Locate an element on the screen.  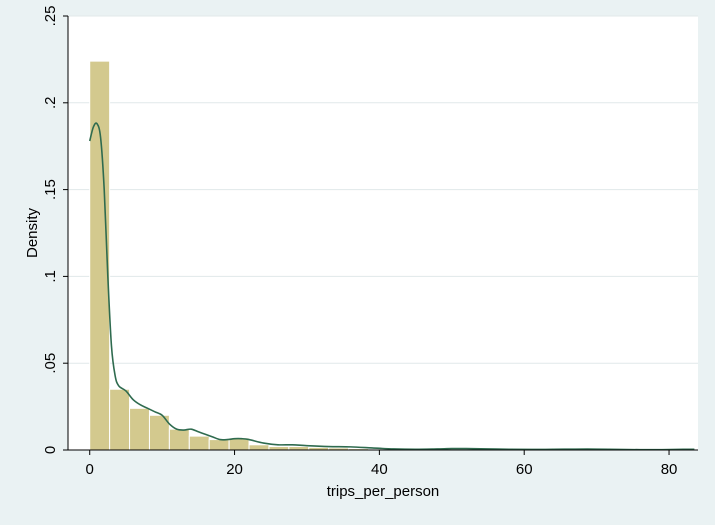
x-tick-label: 0 is located at coordinates (90, 469).